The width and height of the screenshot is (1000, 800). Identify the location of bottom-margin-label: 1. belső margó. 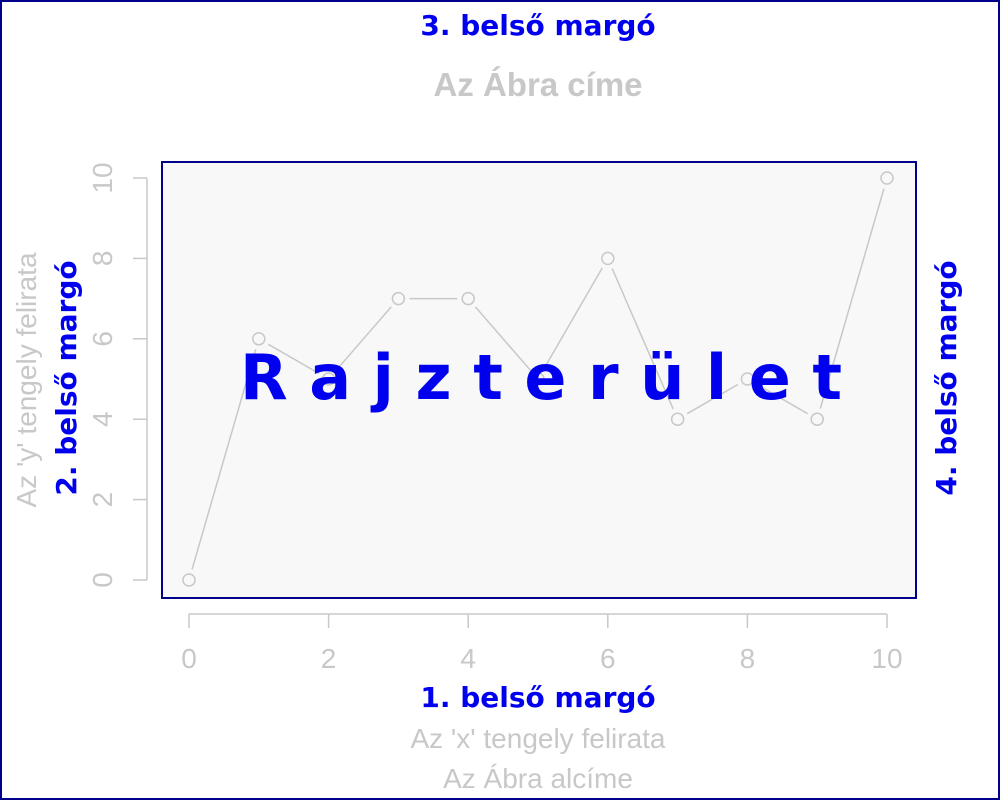
(537, 697).